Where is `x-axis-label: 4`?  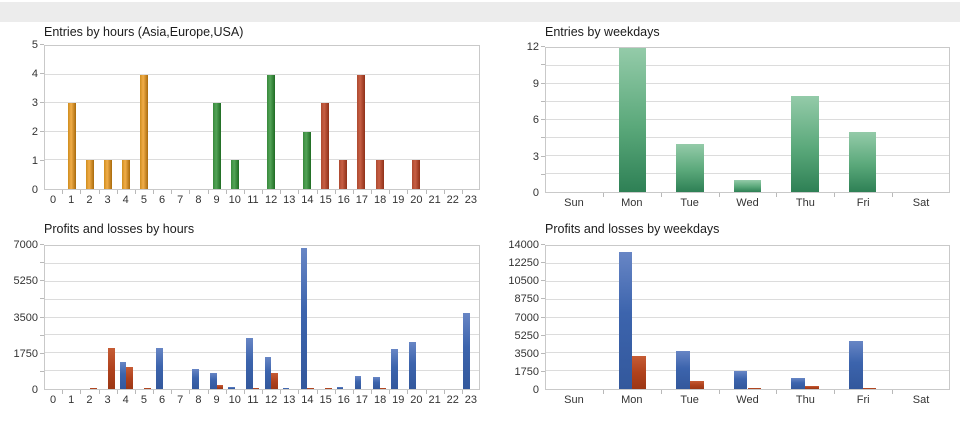
x-axis-label: 4 is located at coordinates (125, 400).